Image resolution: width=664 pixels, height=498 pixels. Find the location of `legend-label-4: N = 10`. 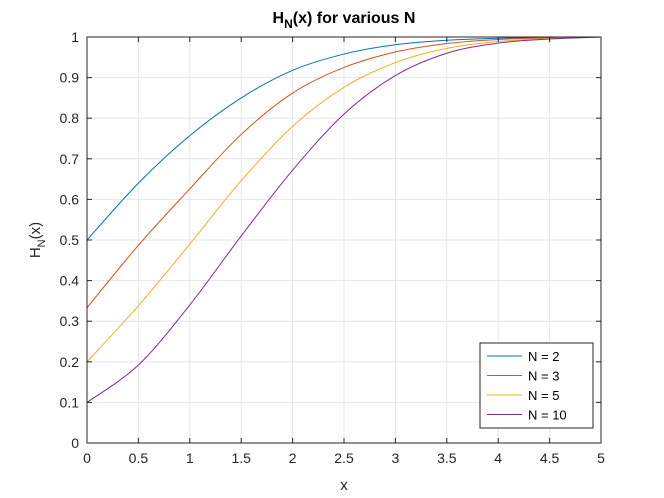

legend-label-4: N = 10 is located at coordinates (547, 415).